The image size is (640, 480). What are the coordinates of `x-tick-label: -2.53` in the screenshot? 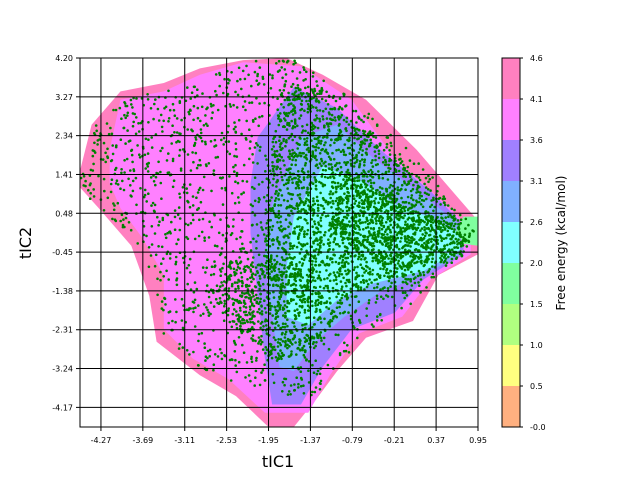 It's located at (226, 440).